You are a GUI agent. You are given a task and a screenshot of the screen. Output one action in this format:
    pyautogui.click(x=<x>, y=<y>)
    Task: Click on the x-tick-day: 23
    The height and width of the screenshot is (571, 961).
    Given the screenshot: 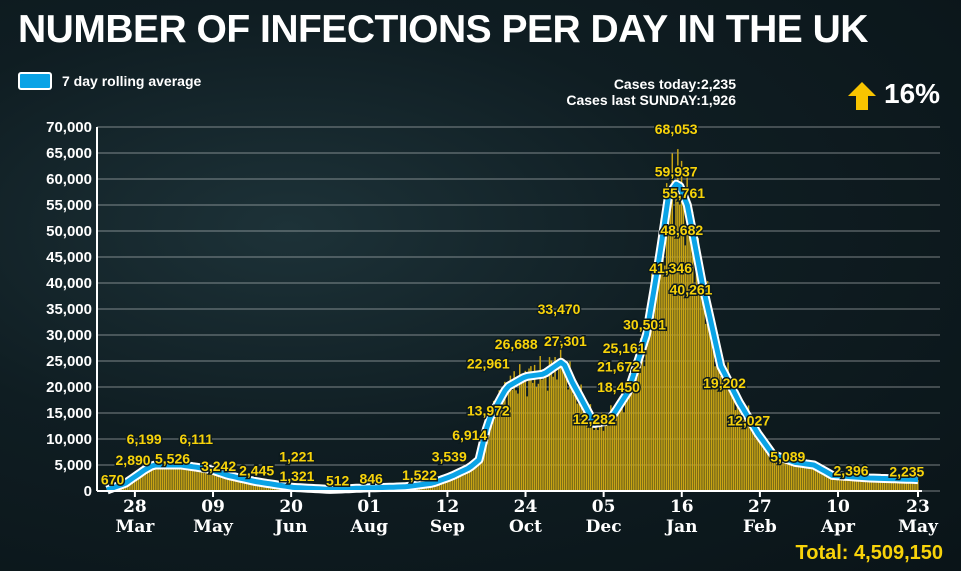 What is the action you would take?
    pyautogui.click(x=918, y=507)
    